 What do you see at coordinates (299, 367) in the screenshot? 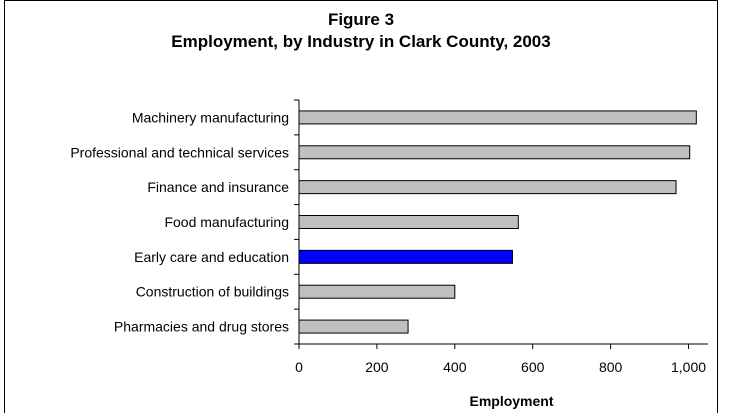
I see `x-tick-label: 0` at bounding box center [299, 367].